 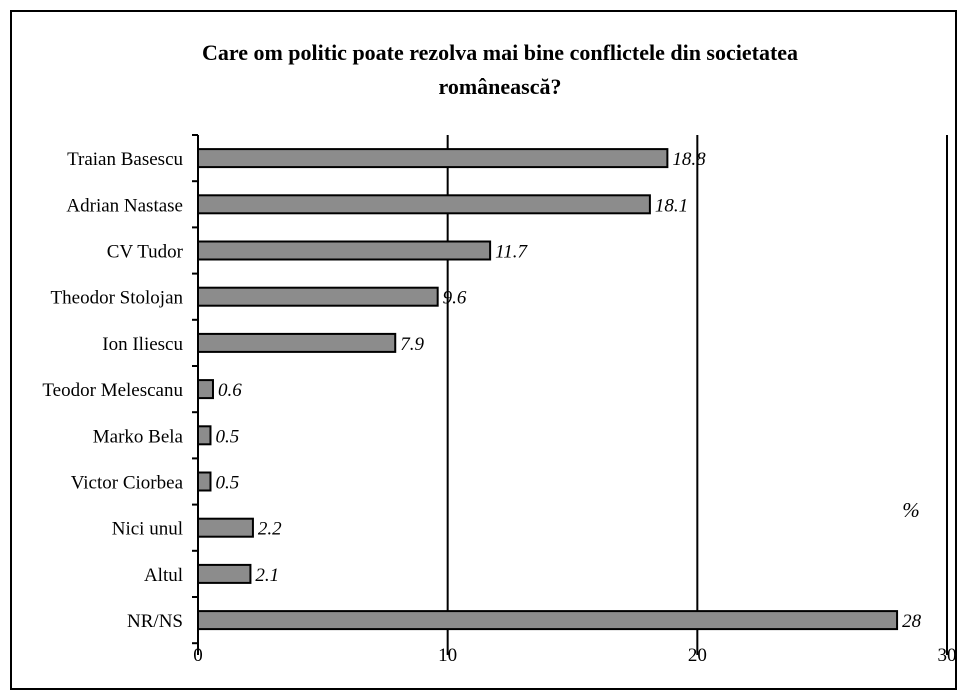 I want to click on value-label: 18.8, so click(x=689, y=159).